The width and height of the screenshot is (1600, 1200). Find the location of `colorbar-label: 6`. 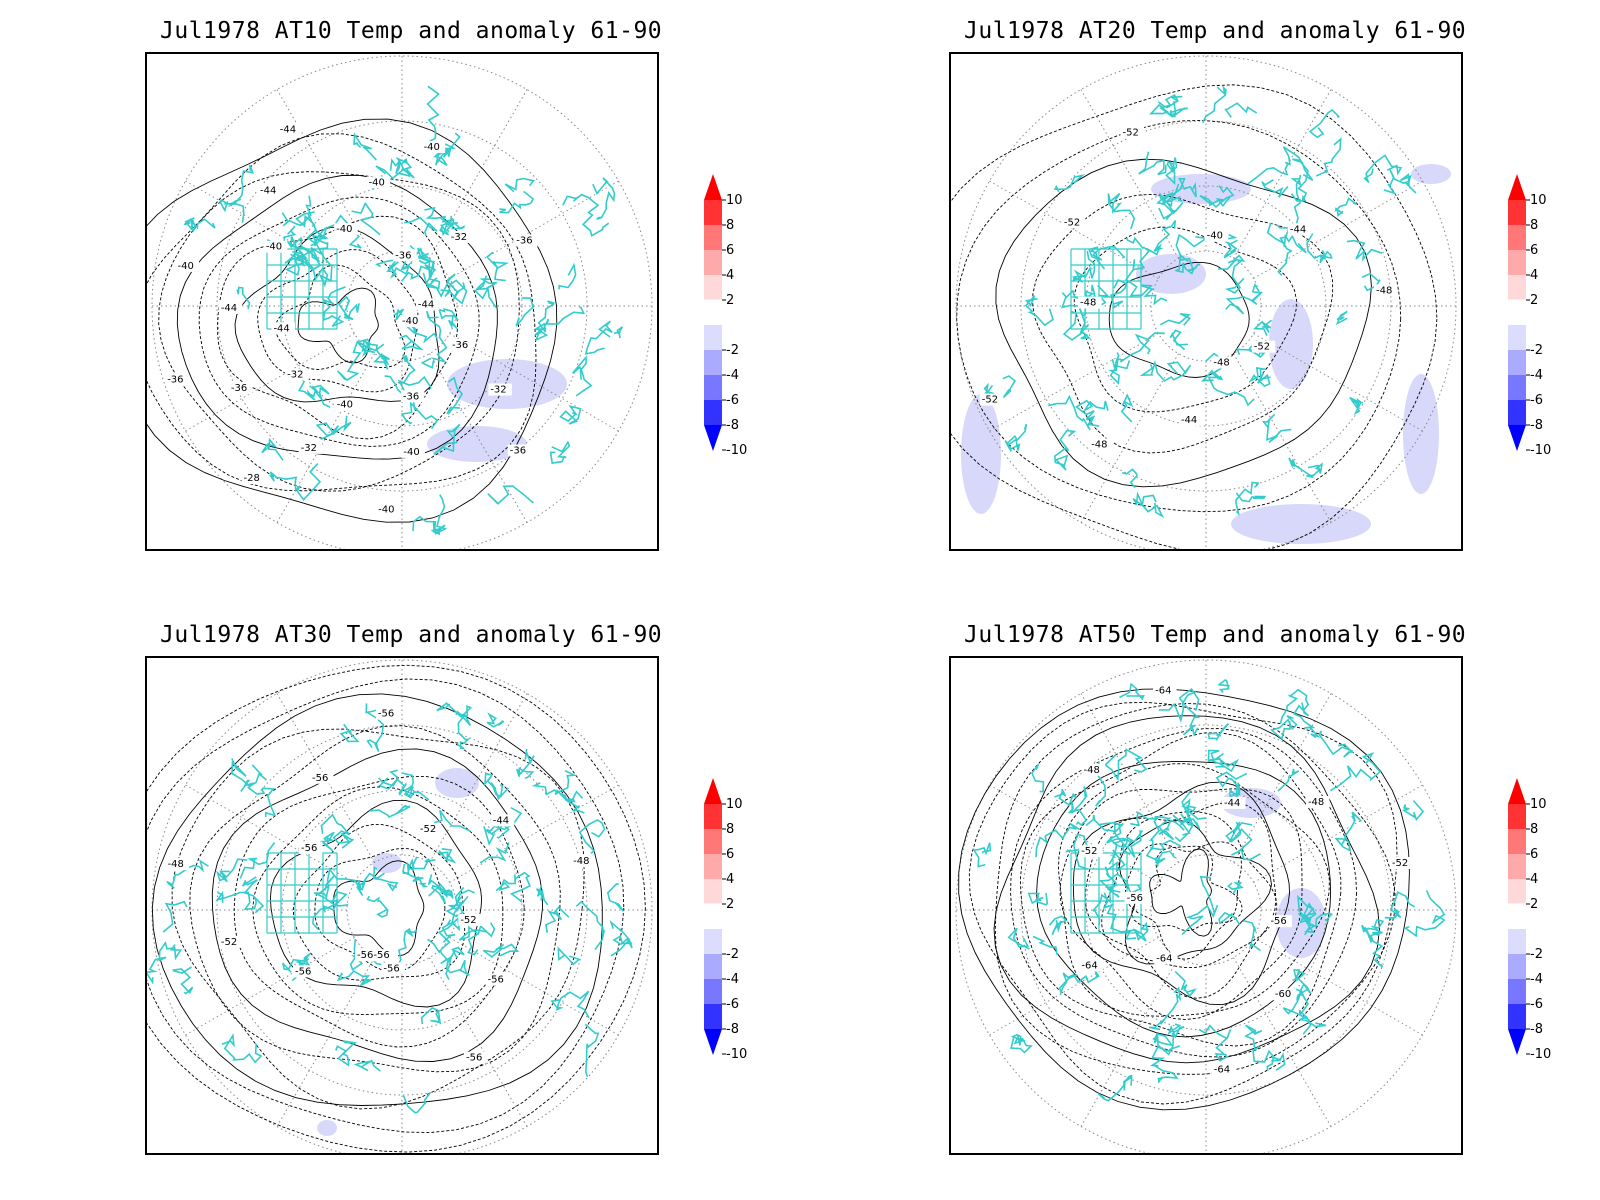

colorbar-label: 6 is located at coordinates (730, 250).